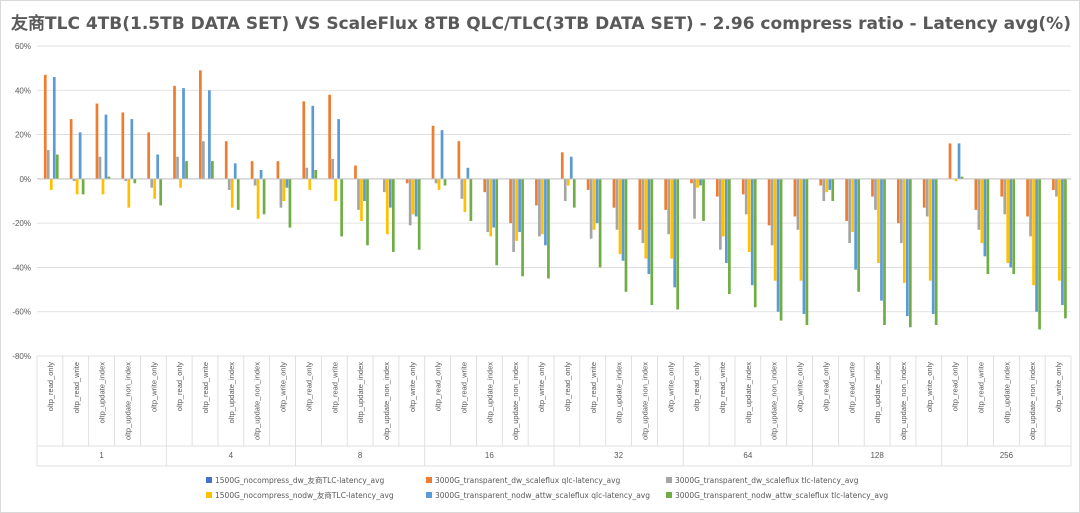  Describe the element at coordinates (489, 455) in the screenshot. I see `group-label: 16` at that location.